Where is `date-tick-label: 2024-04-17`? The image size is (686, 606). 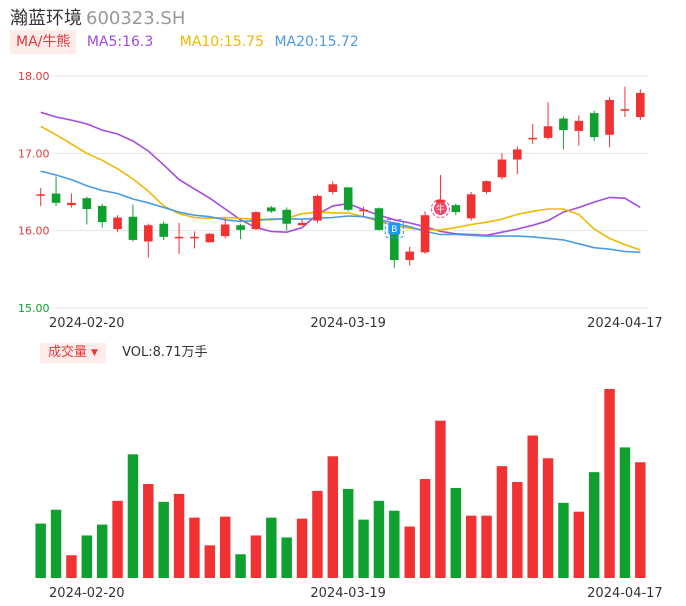 date-tick-label: 2024-04-17 is located at coordinates (625, 323).